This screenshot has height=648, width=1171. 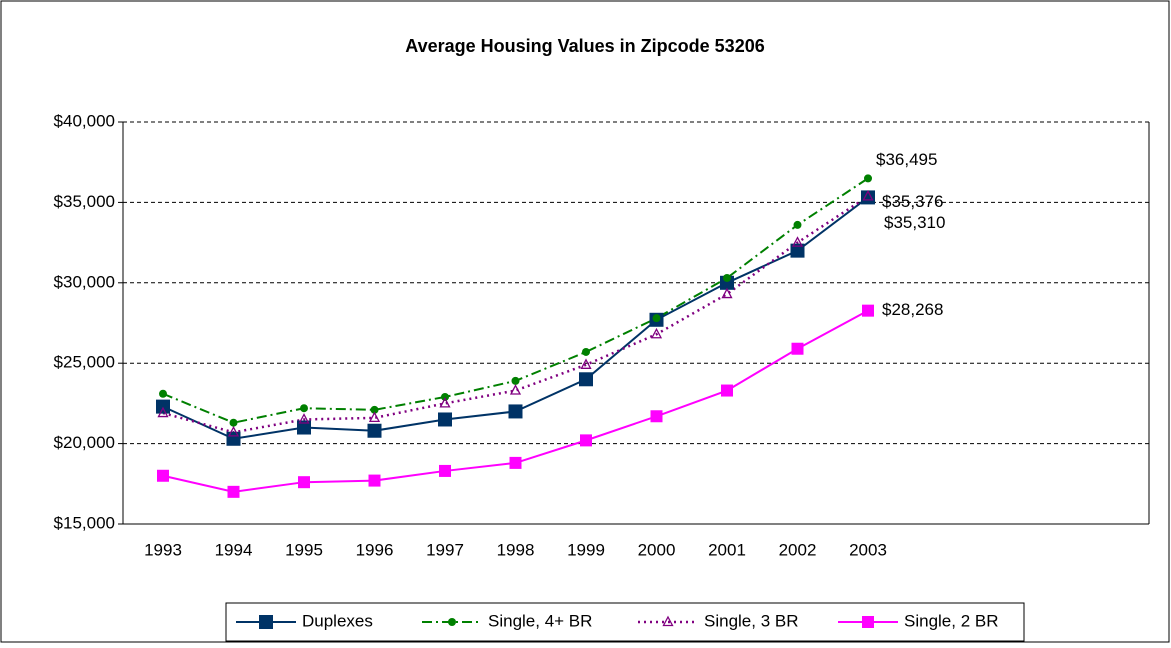 I want to click on x-tick-label: 1994, so click(x=234, y=549).